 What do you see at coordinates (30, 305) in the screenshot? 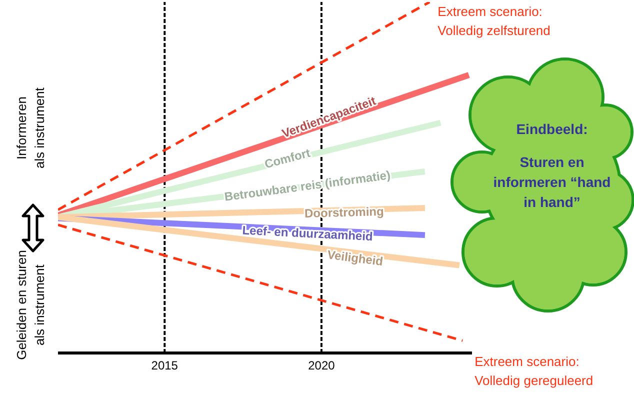
I see `text: Geleiden en sturen als instrument` at bounding box center [30, 305].